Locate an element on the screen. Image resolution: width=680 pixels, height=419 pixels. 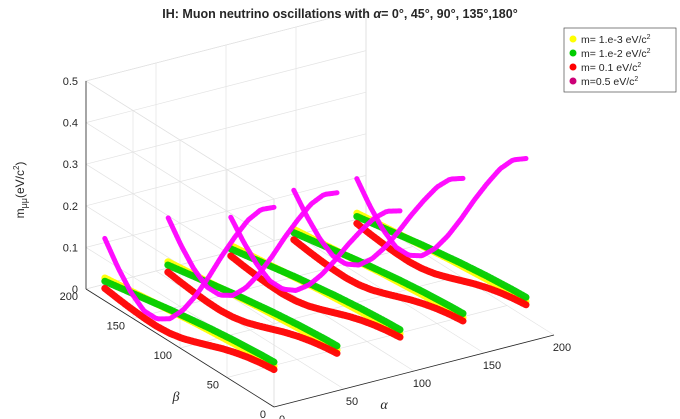
svg-text: m= 1.e-2 eV/c2 is located at coordinates (616, 54).